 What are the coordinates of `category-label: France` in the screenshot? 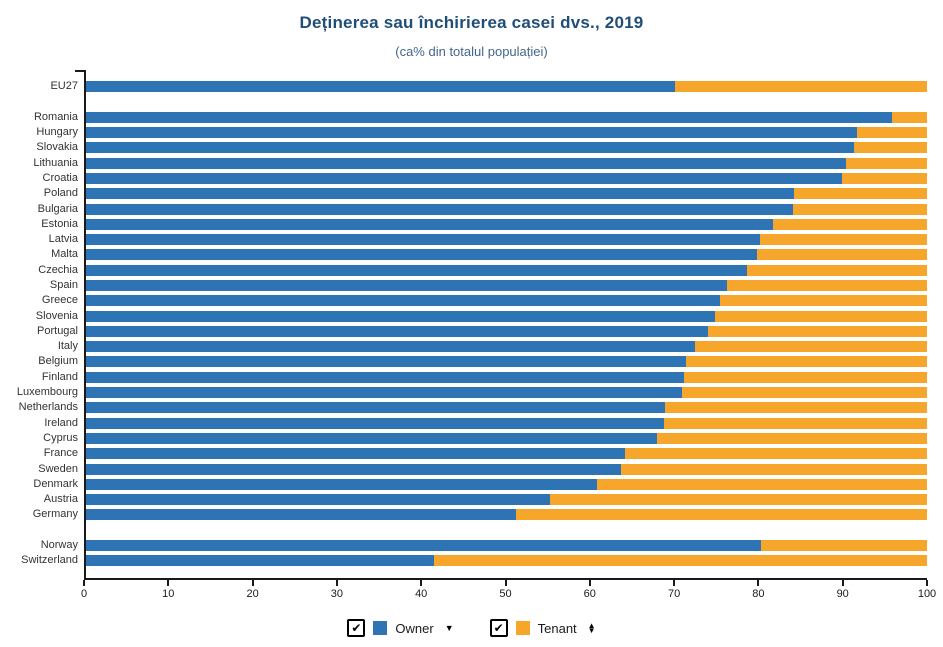 It's located at (60, 453).